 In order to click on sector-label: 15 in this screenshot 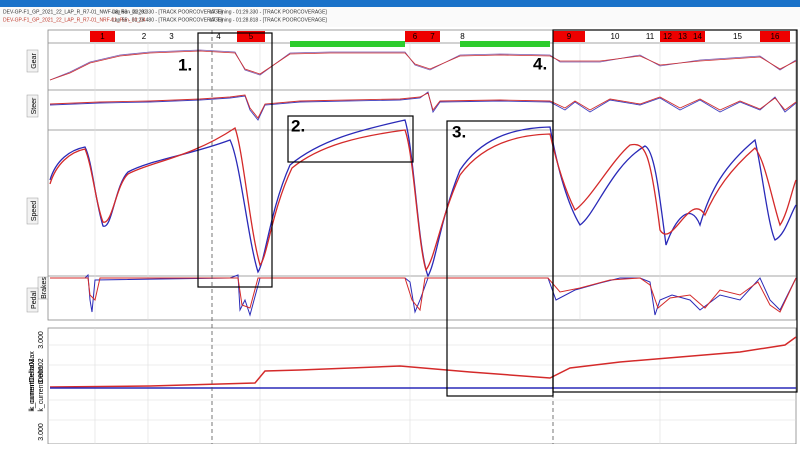, I will do `click(737, 36)`.